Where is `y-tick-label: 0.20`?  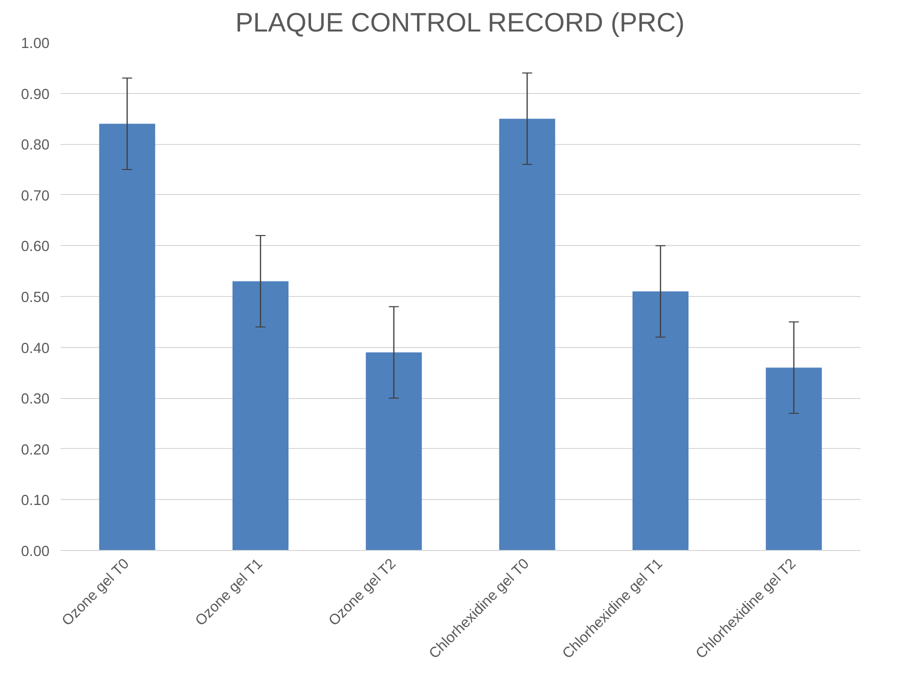
y-tick-label: 0.20 is located at coordinates (35, 450).